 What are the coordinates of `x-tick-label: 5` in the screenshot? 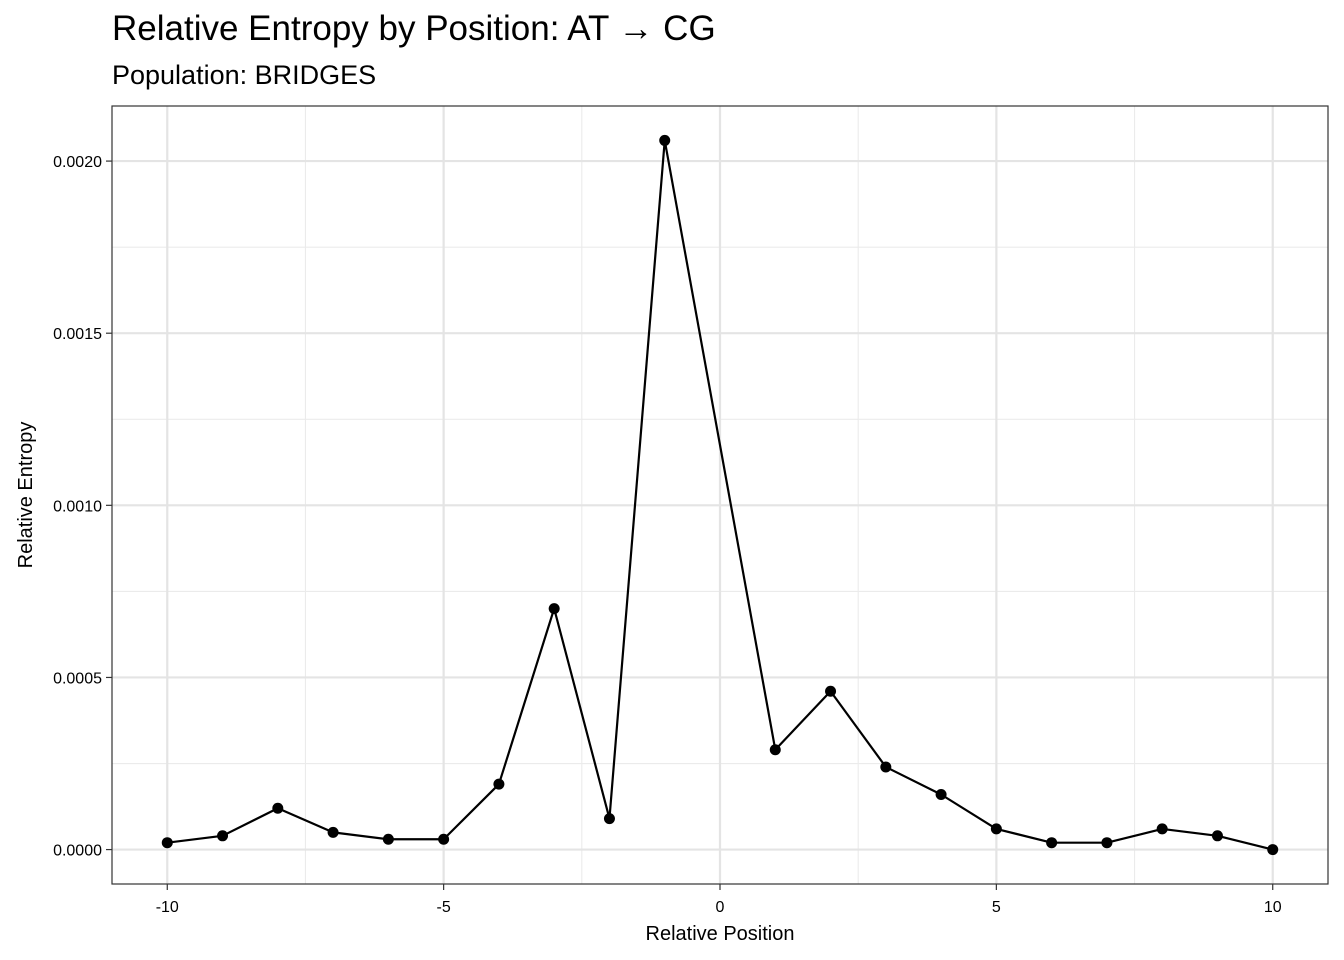 It's located at (996, 907).